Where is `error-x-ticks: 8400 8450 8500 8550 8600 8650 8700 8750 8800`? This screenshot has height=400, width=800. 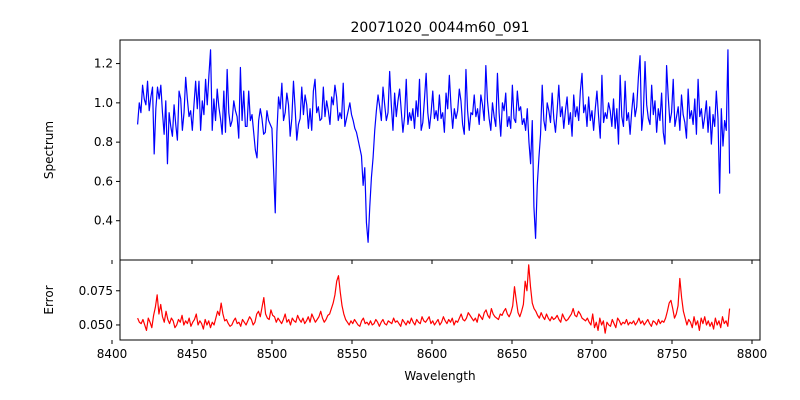 error-x-ticks: 8400 8450 8500 8550 8600 8650 8700 8750 8800 is located at coordinates (432, 350).